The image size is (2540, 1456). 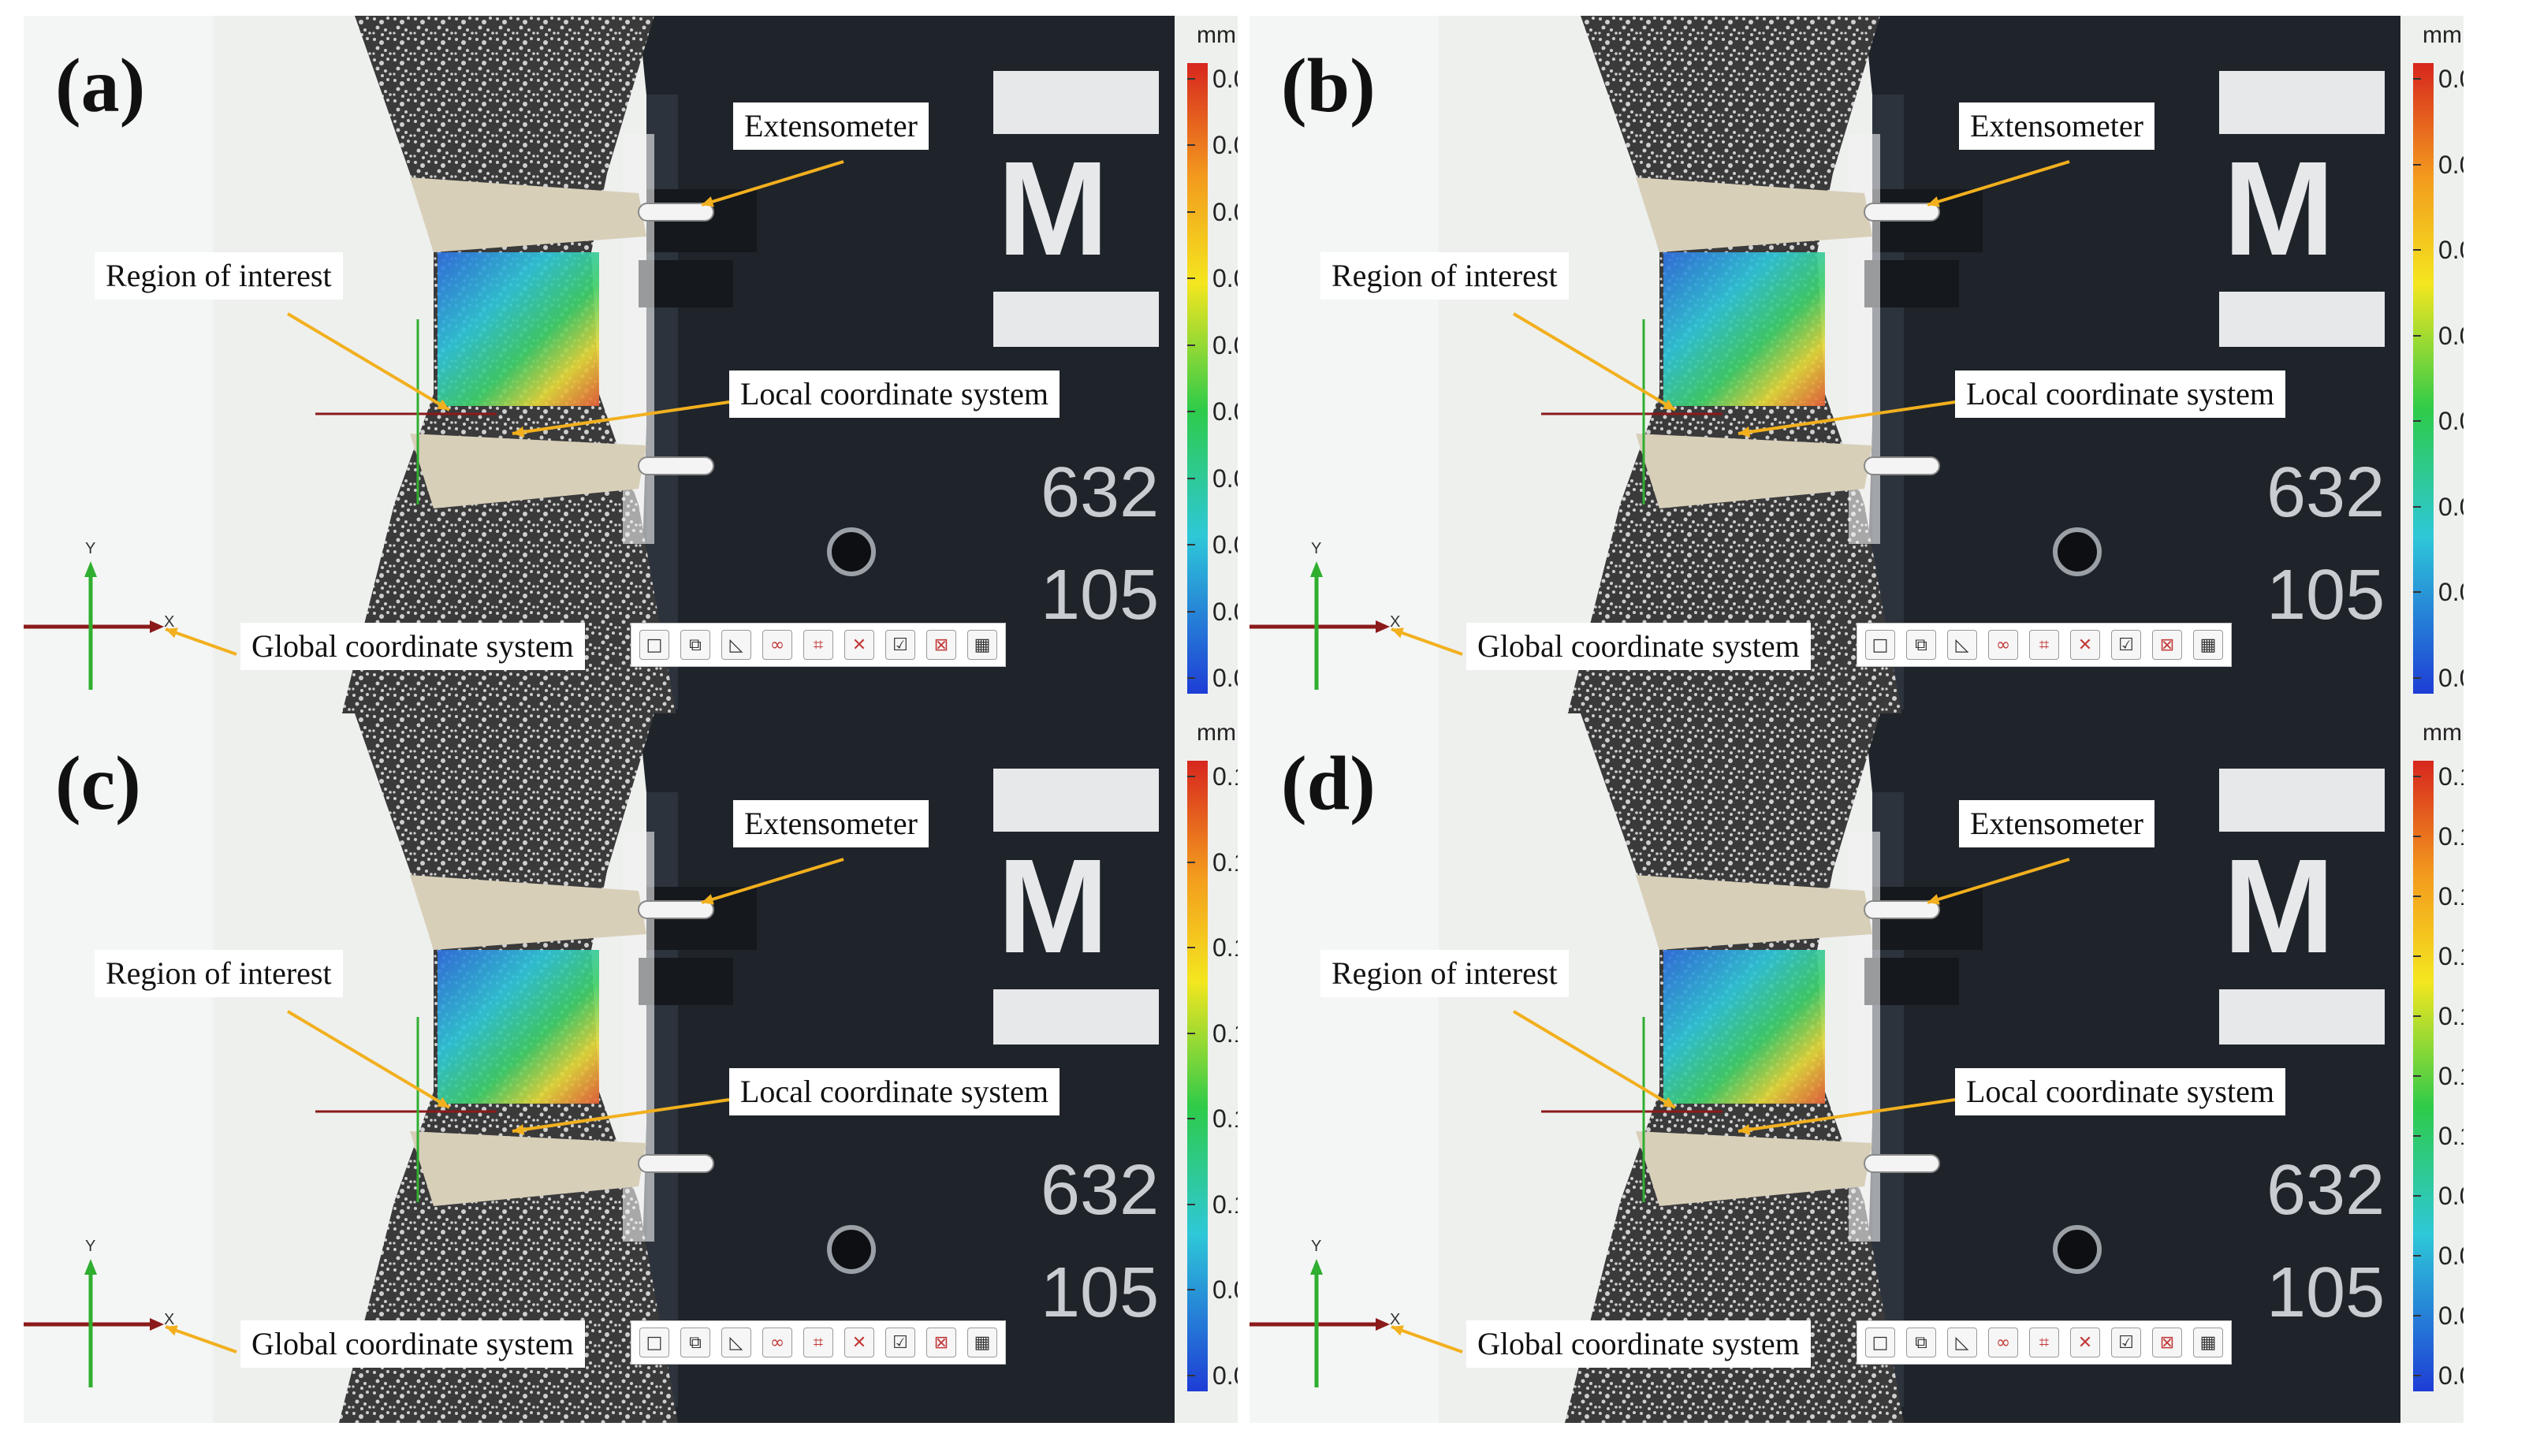 What do you see at coordinates (2057, 126) in the screenshot?
I see `extensometer-callout: Extensometer` at bounding box center [2057, 126].